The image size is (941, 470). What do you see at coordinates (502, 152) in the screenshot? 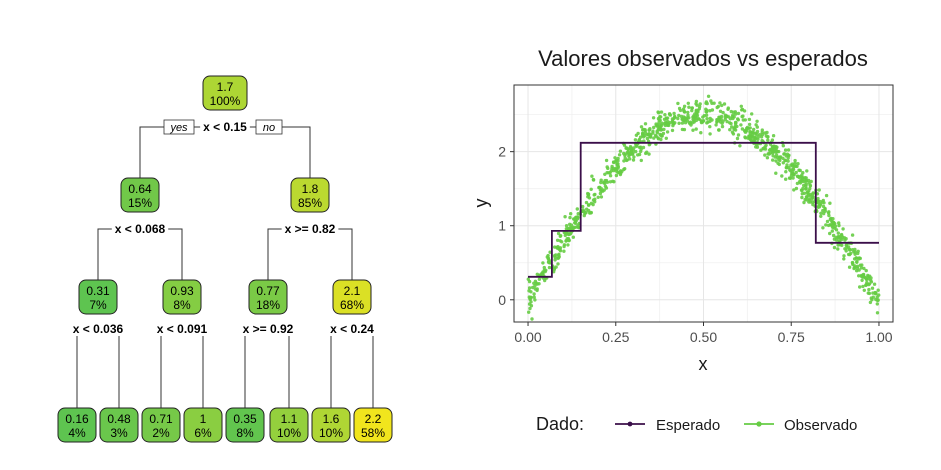
I see `y-tick-label: 2` at bounding box center [502, 152].